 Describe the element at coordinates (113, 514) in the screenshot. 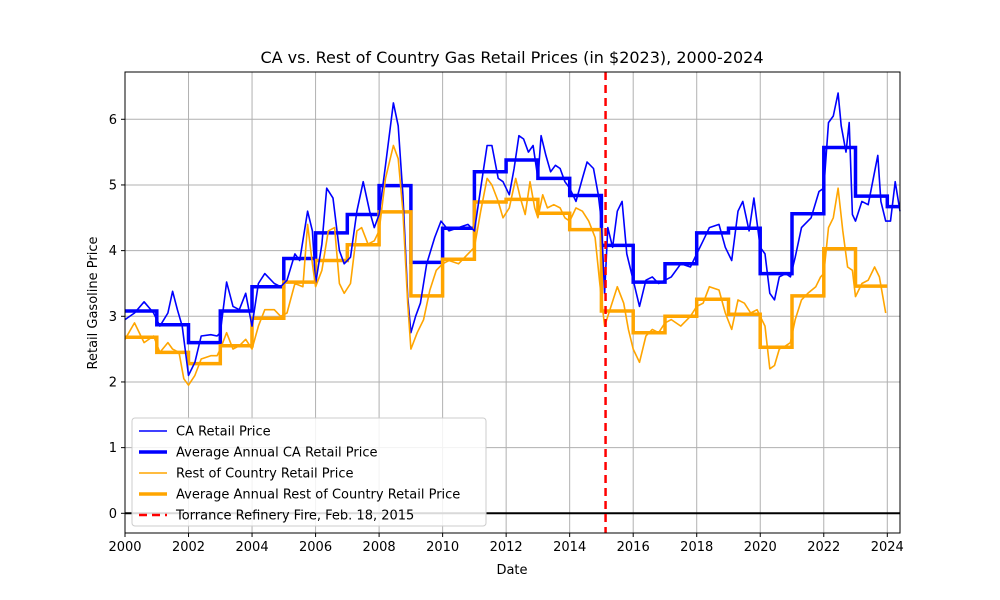

I see `y-tick-label: 0` at that location.